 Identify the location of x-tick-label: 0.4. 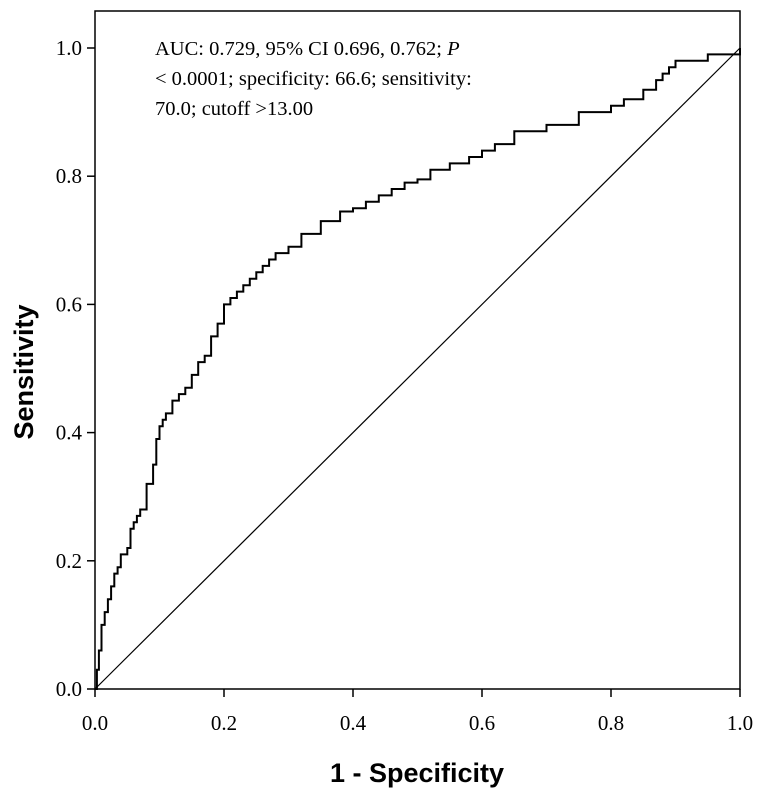
(353, 723).